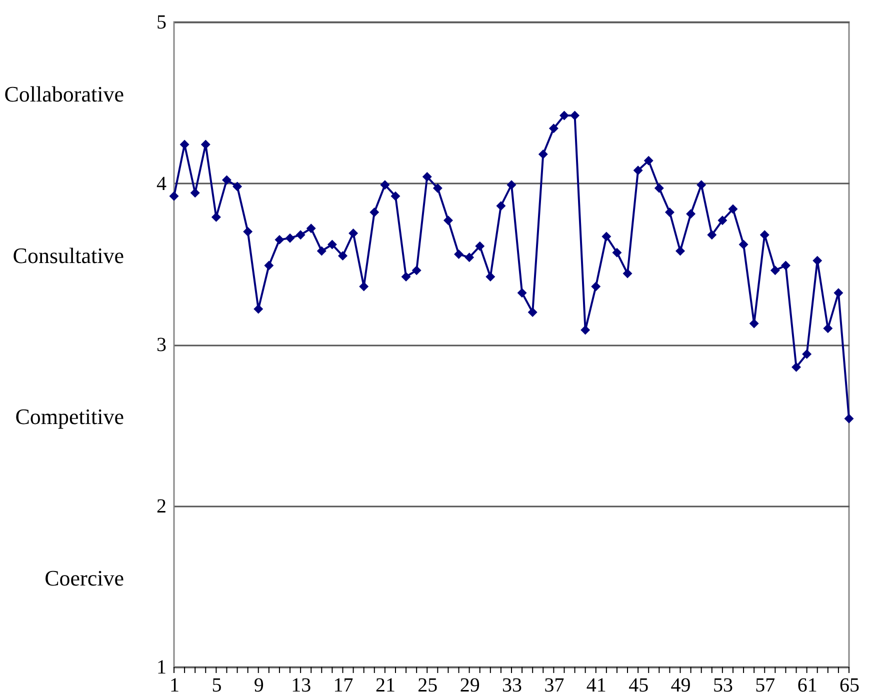  What do you see at coordinates (84, 577) in the screenshot?
I see `text: Coercive` at bounding box center [84, 577].